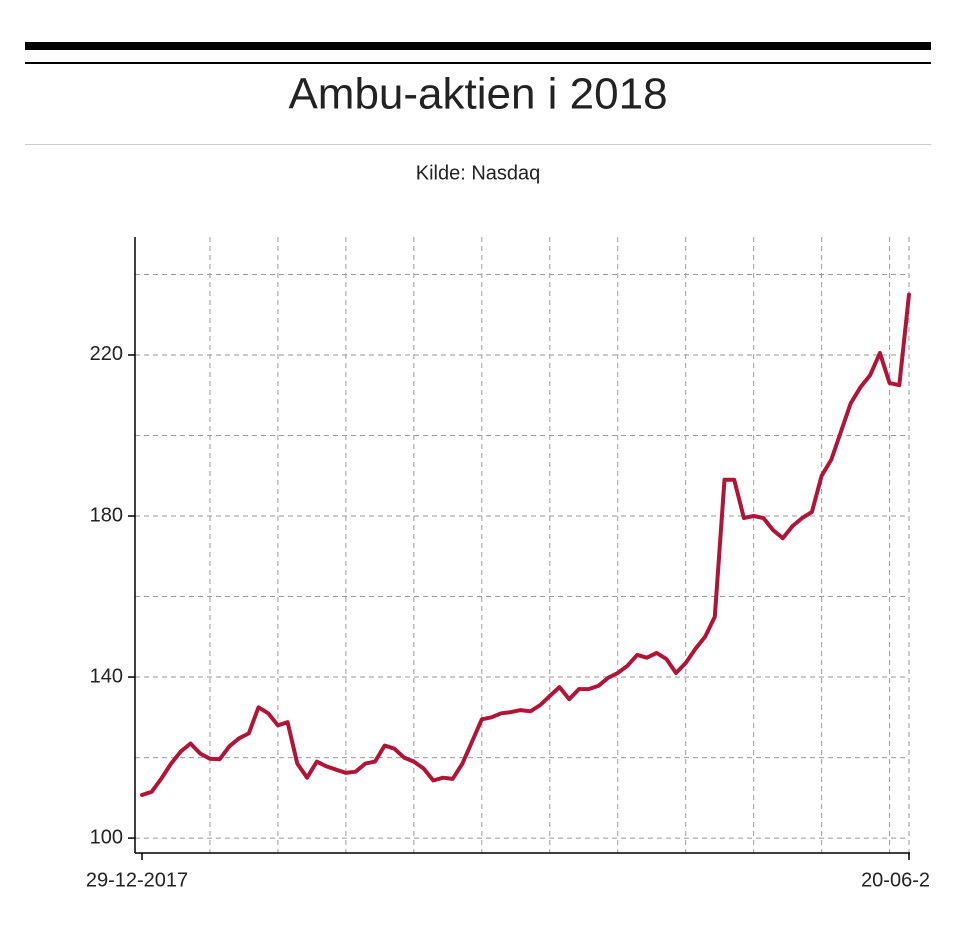  I want to click on x-tick-label: 20-06-2, so click(895, 880).